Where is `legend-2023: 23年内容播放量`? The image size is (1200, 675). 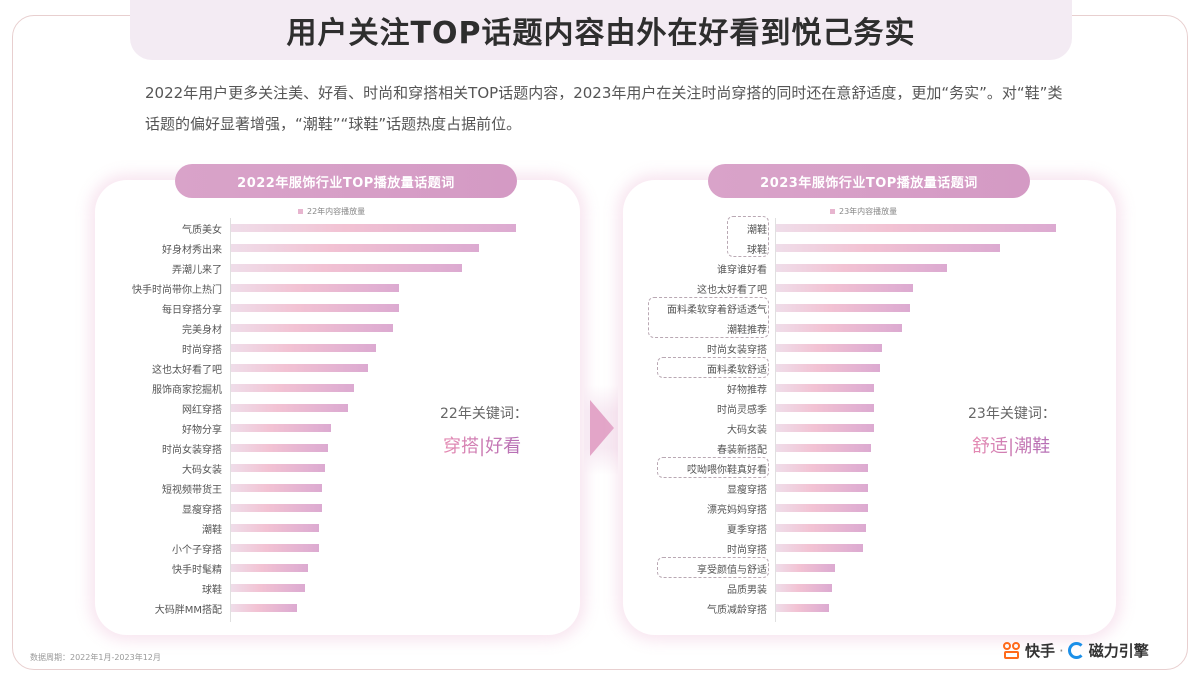
legend-2023: 23年内容播放量 is located at coordinates (863, 211).